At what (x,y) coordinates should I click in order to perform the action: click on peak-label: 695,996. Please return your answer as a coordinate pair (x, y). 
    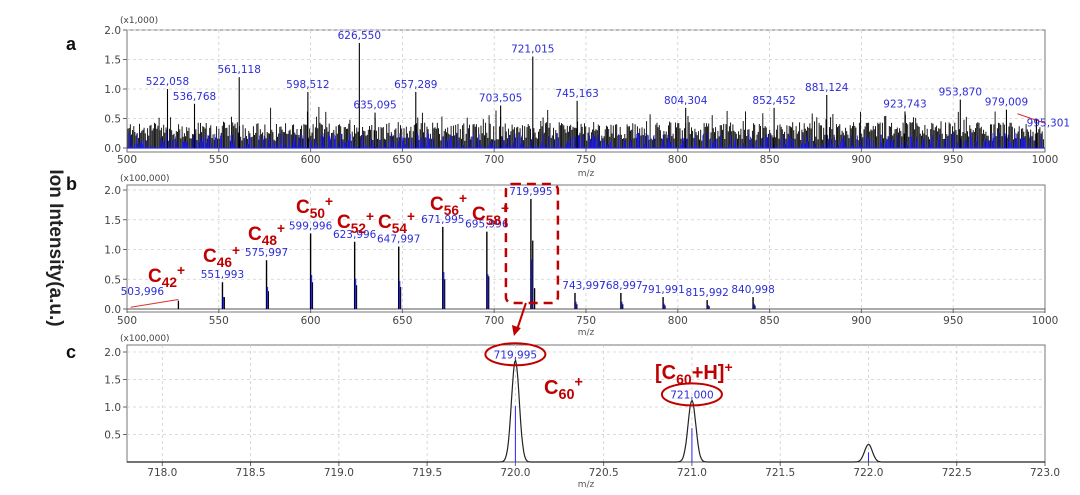
    Looking at the image, I should click on (487, 225).